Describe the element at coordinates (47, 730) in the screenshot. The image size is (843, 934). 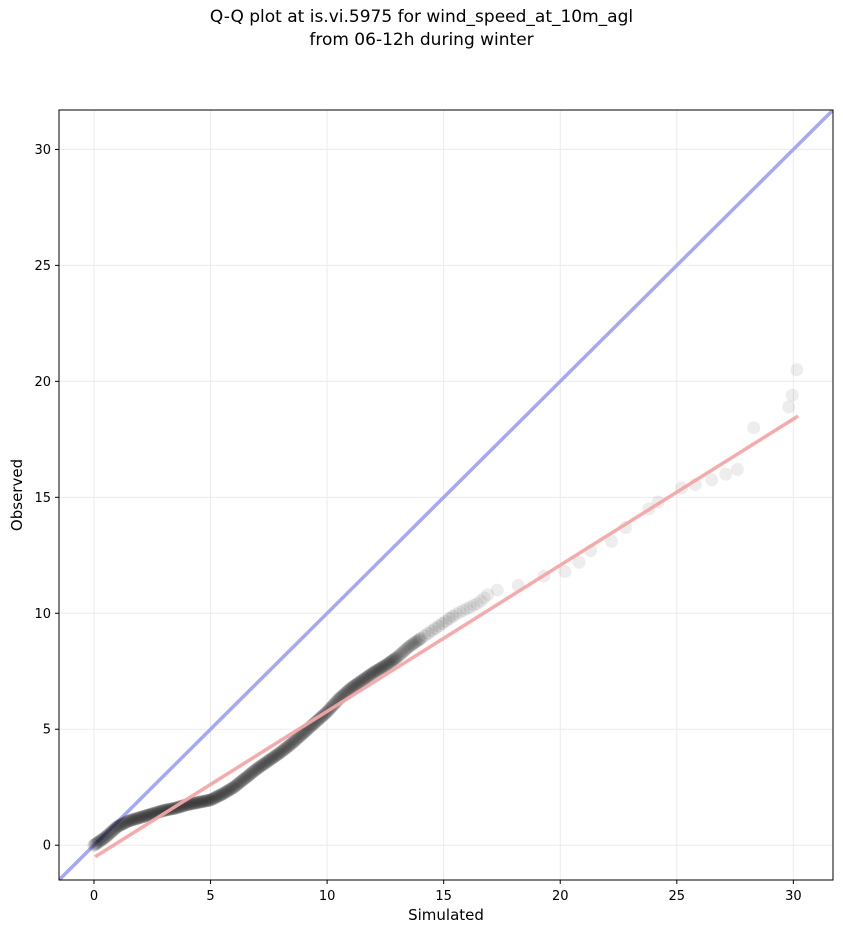
I see `y-tick-label: 5` at that location.